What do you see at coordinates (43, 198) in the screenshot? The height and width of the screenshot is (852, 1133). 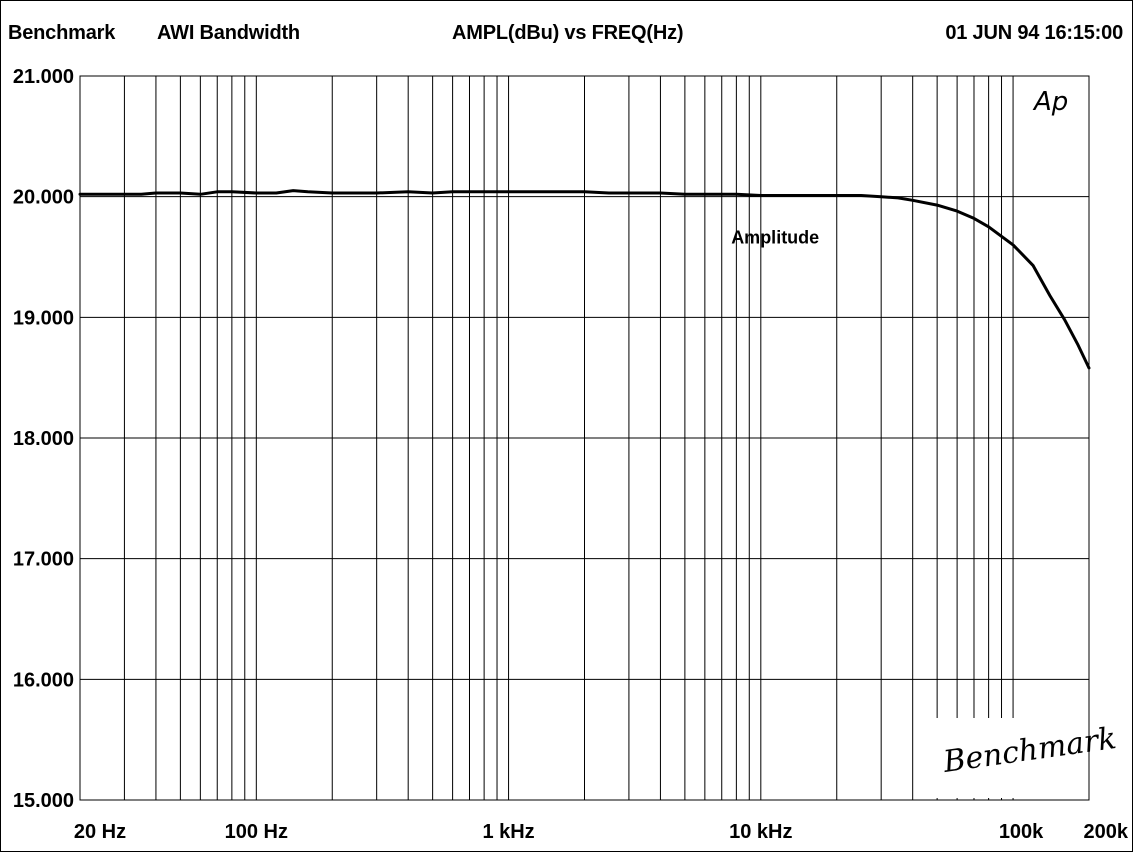 I see `y-tick-label: 20.000` at bounding box center [43, 198].